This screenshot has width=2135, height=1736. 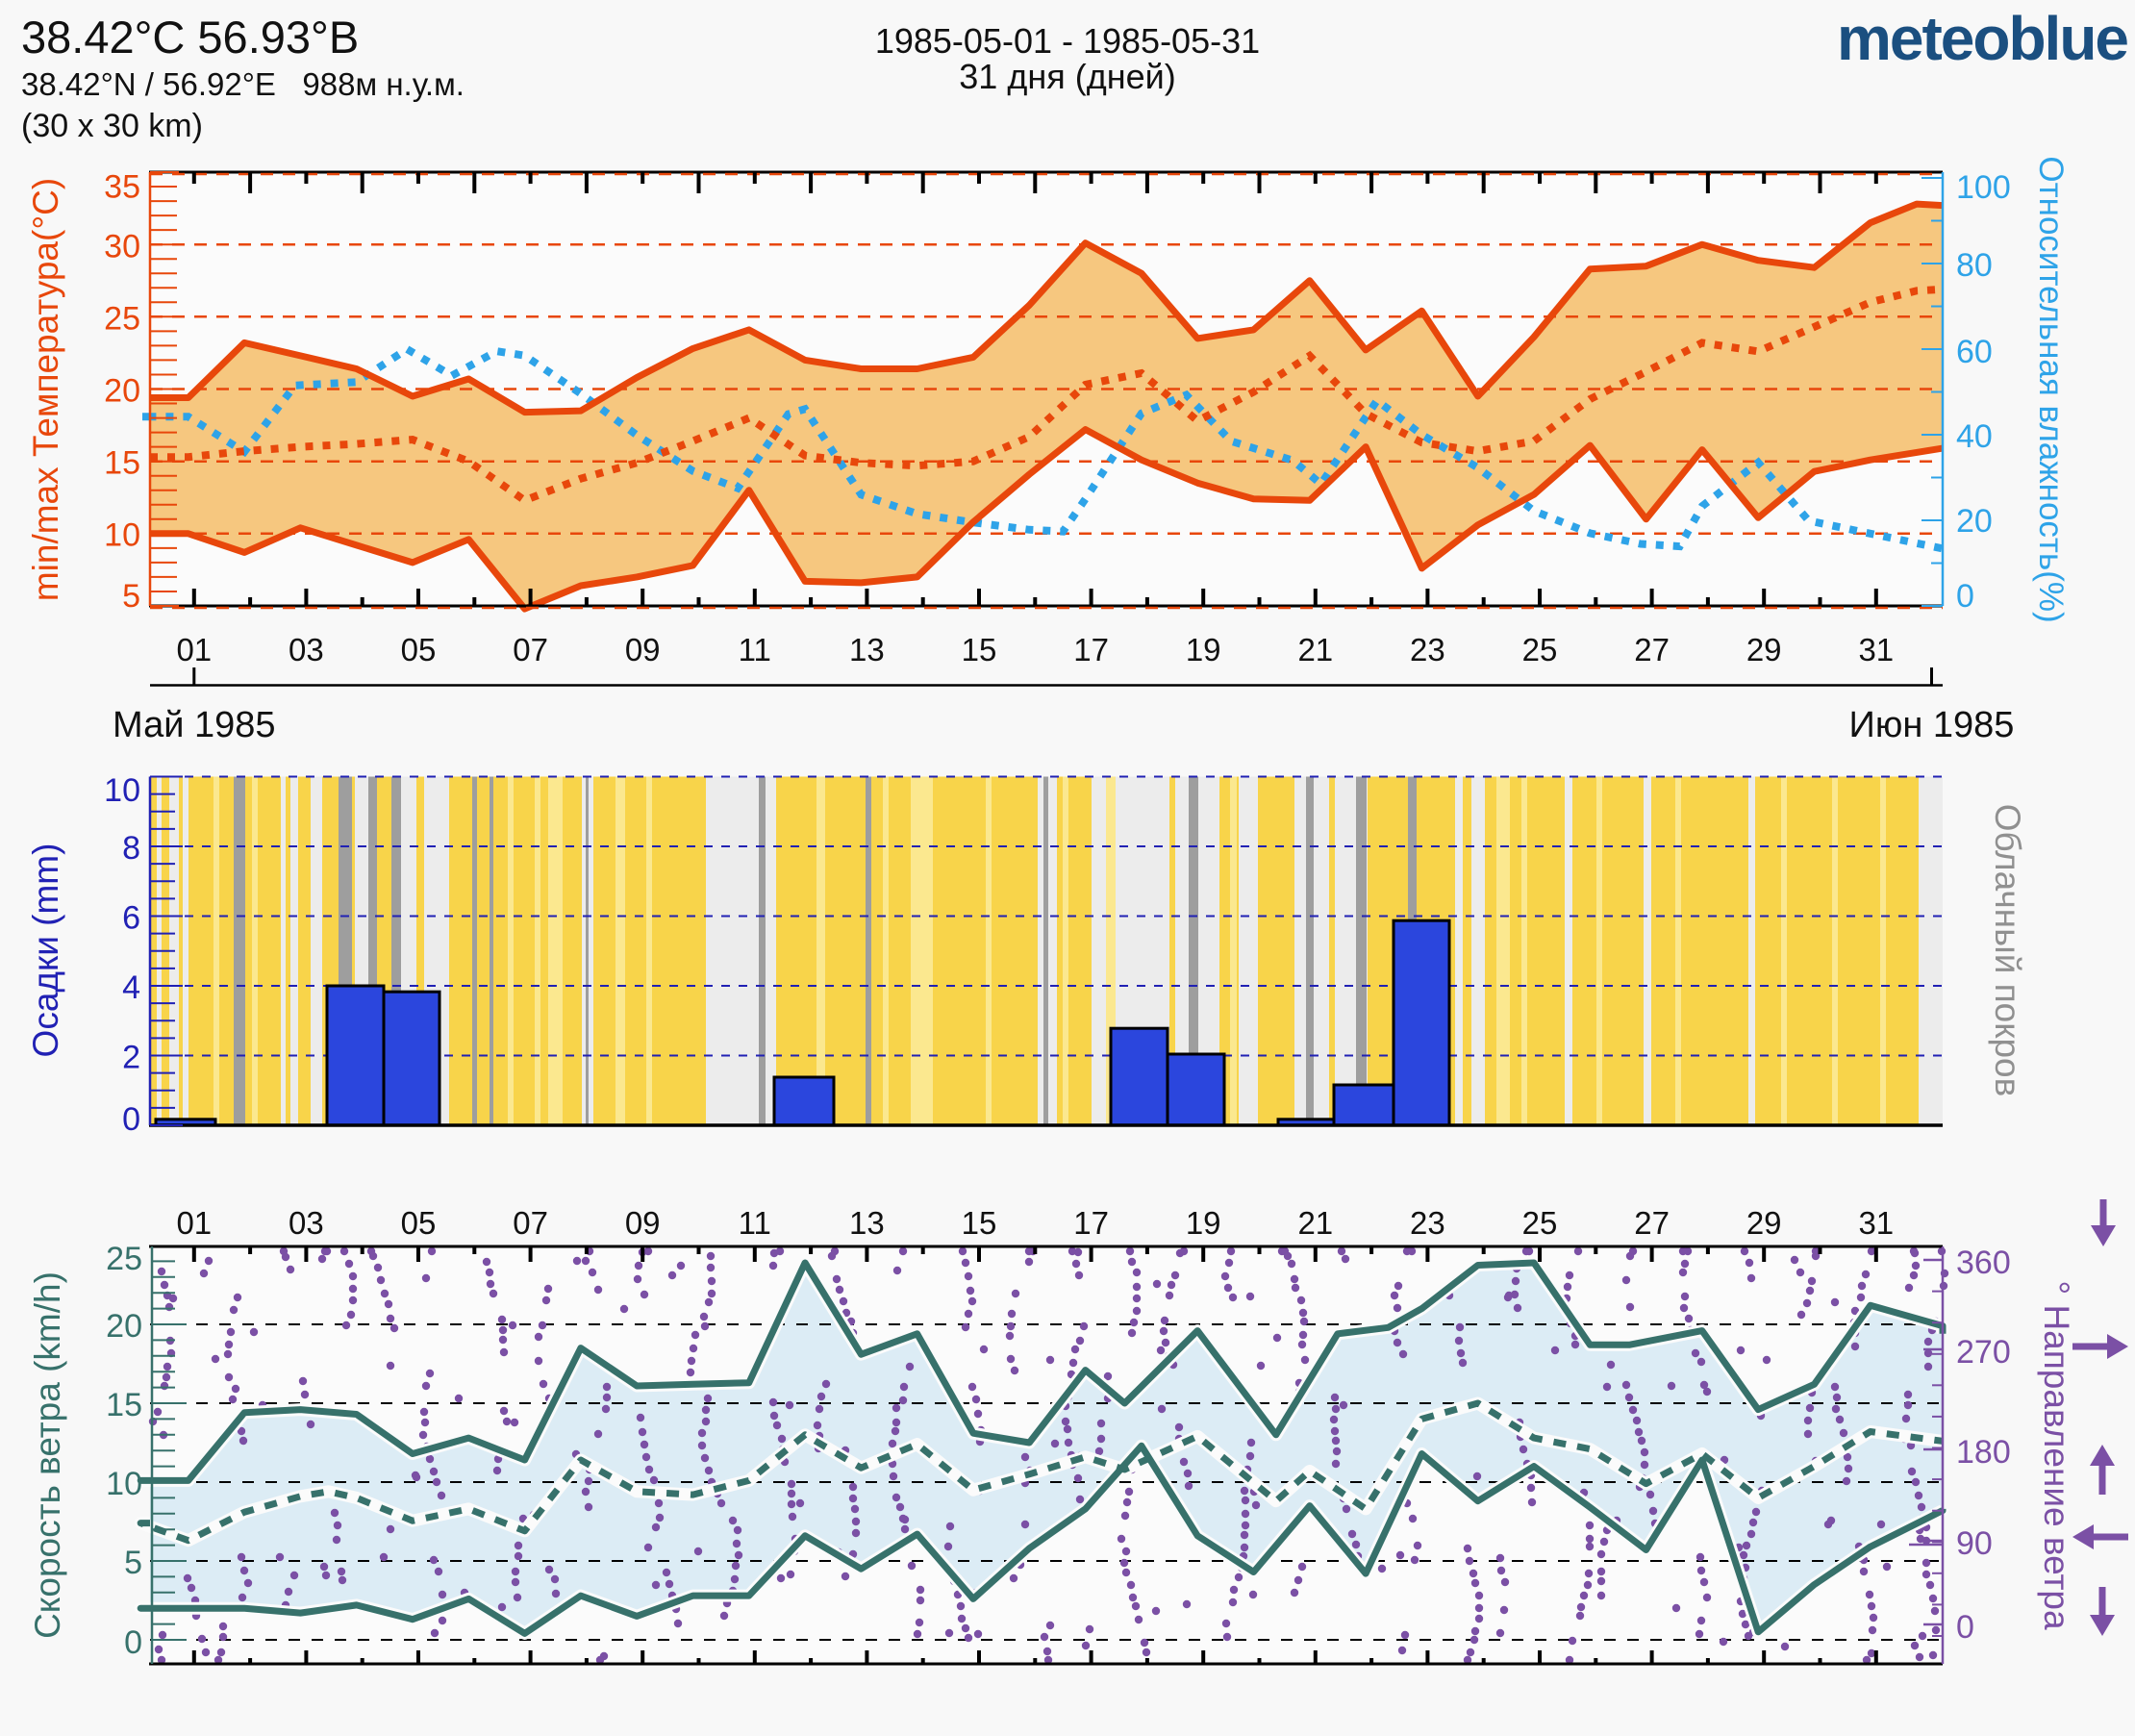 I want to click on svg-text: 90, so click(x=1974, y=1543).